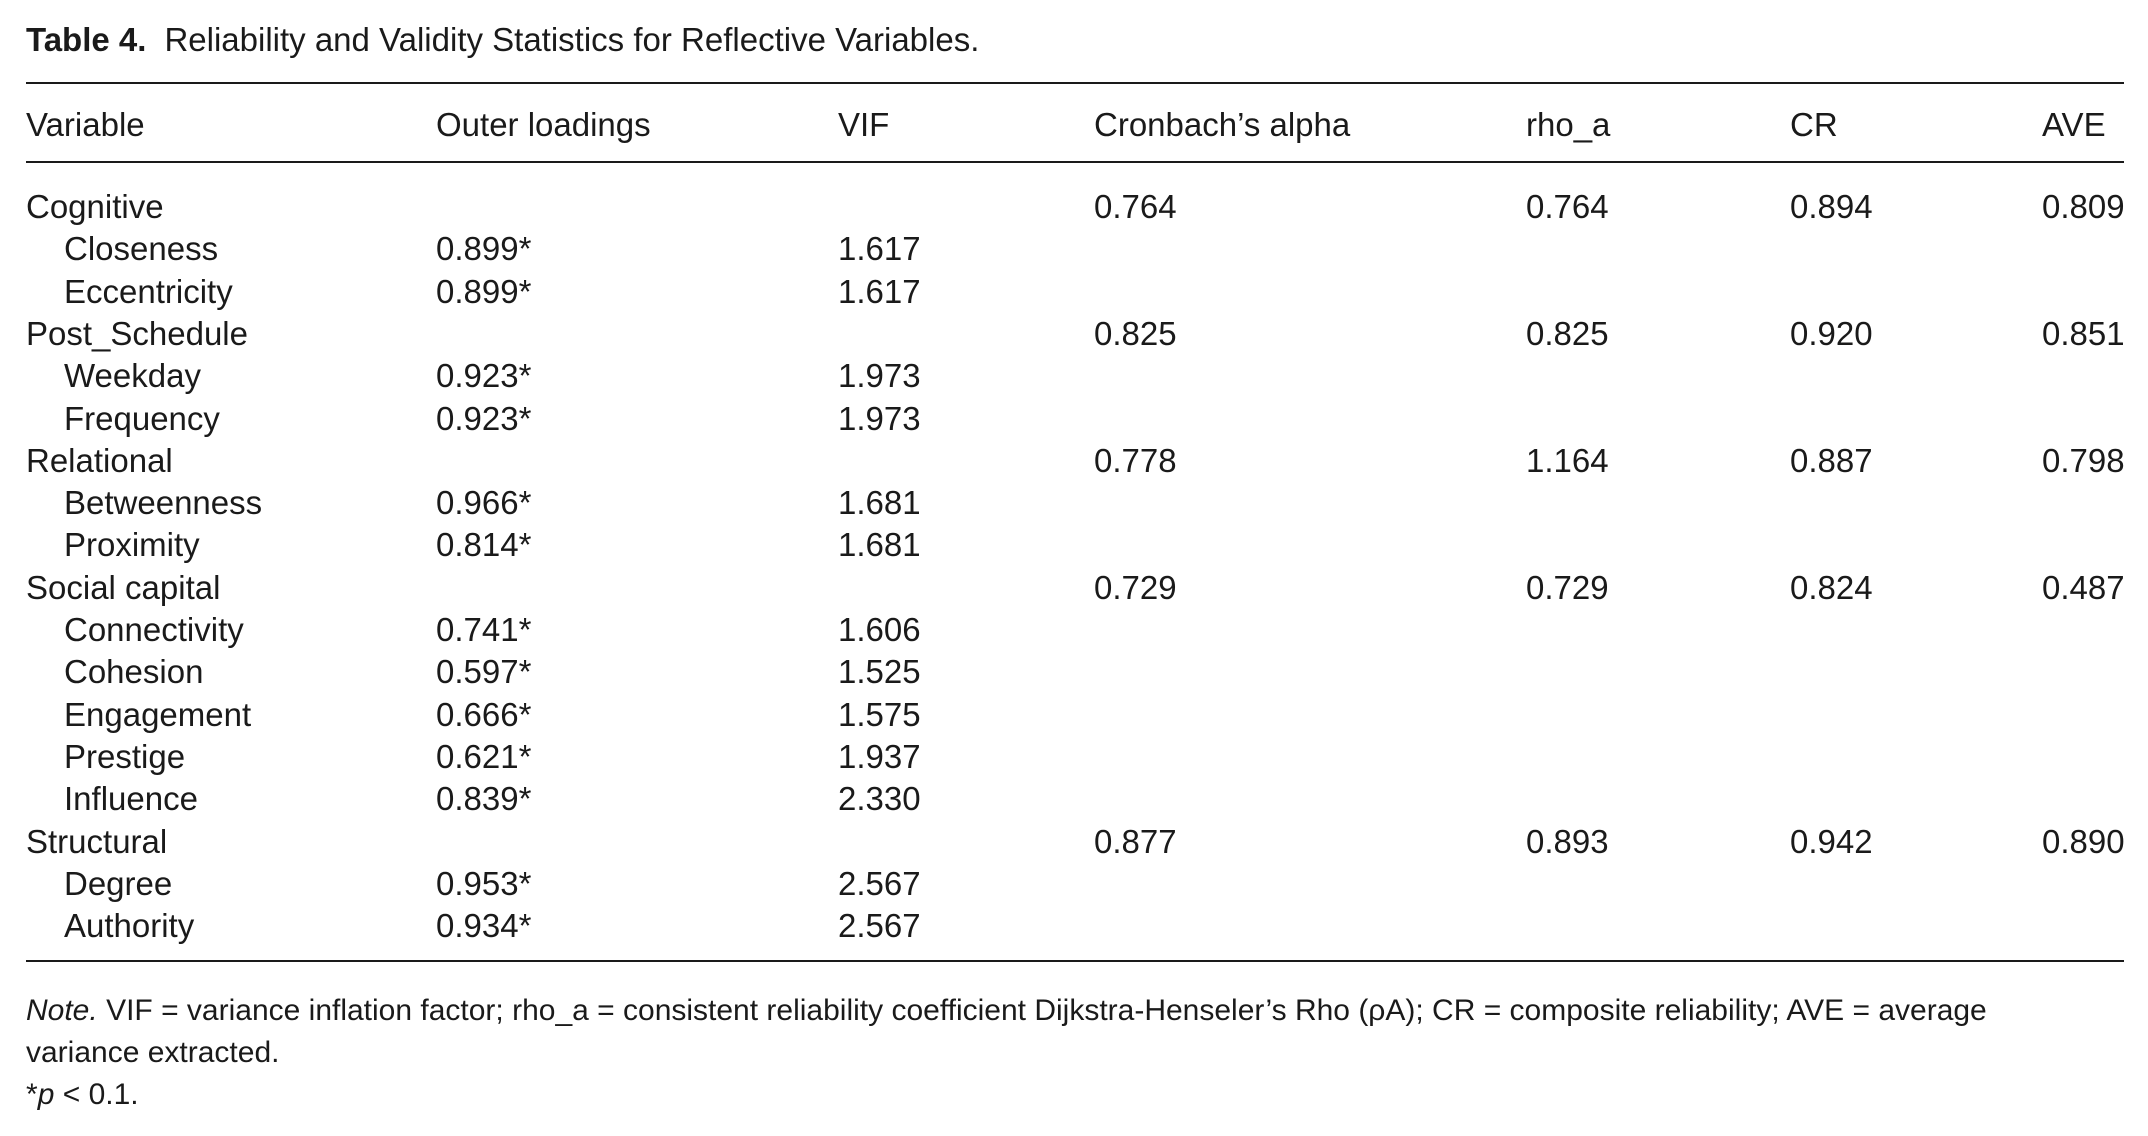  Describe the element at coordinates (1831, 206) in the screenshot. I see `table-cell: 0.894` at that location.